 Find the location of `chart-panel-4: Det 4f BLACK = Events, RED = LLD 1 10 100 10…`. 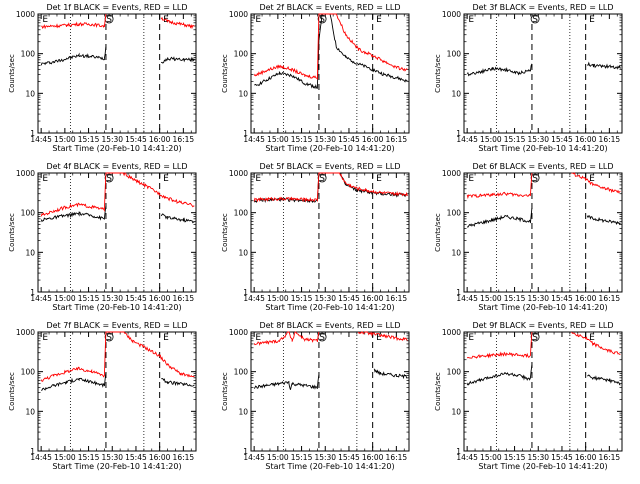

chart-panel-4: Det 4f BLACK = Events, RED = LLD 1 10 100 10… is located at coordinates (102, 237).